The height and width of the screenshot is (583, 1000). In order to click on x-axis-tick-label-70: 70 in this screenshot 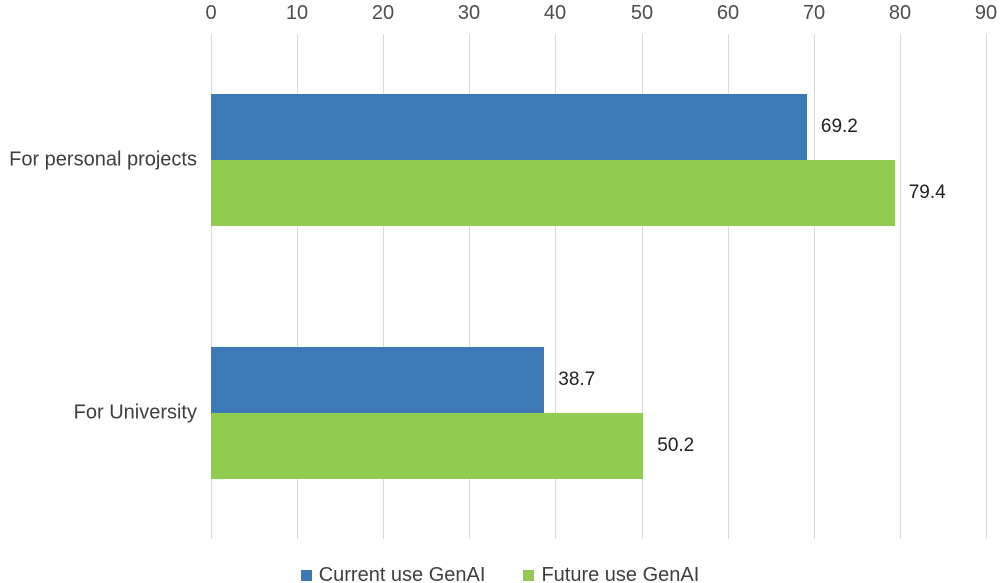, I will do `click(814, 13)`.